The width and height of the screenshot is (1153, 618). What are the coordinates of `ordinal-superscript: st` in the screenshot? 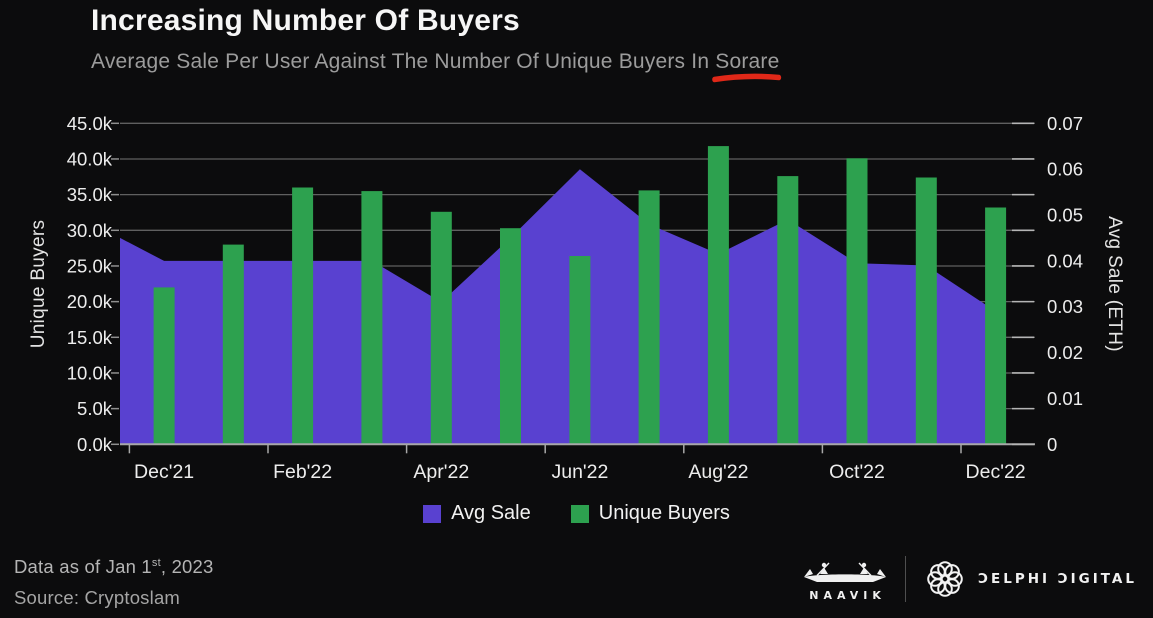 It's located at (156, 562).